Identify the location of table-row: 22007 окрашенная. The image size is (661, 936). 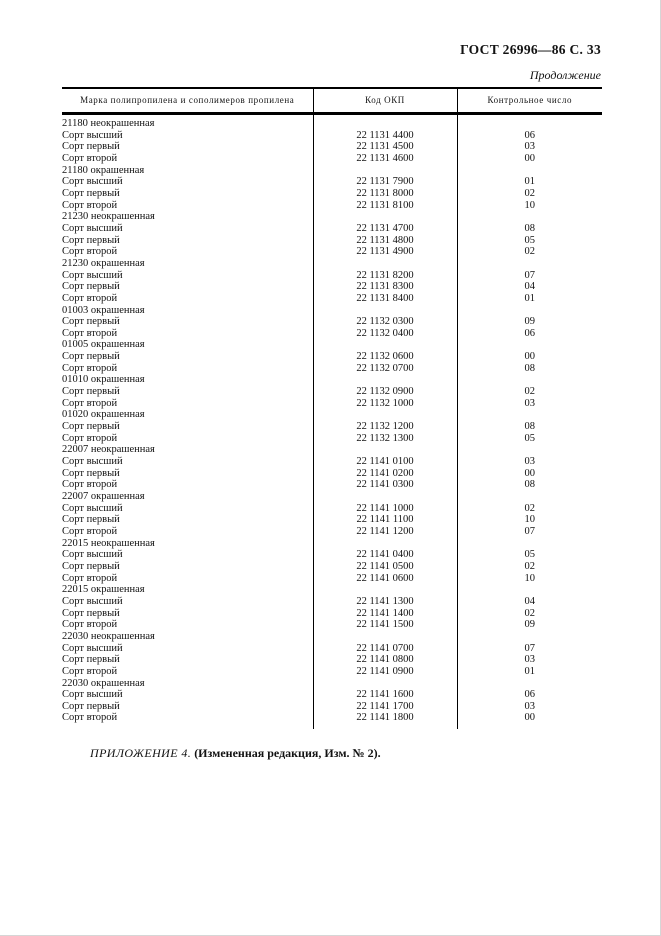
(332, 497).